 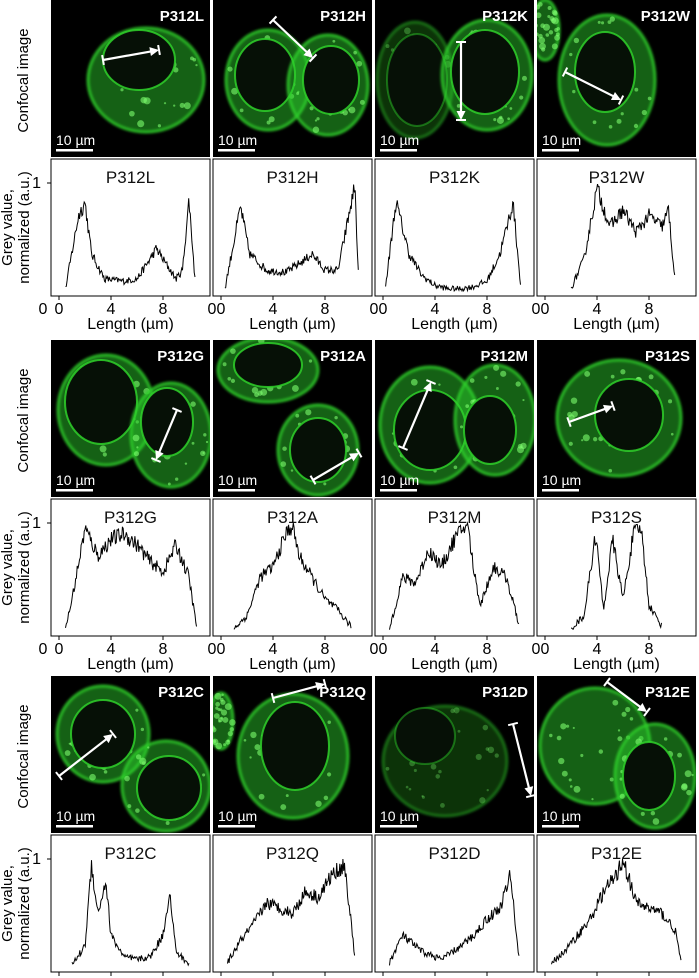 I want to click on y-tick-label: 1, so click(x=36, y=523).